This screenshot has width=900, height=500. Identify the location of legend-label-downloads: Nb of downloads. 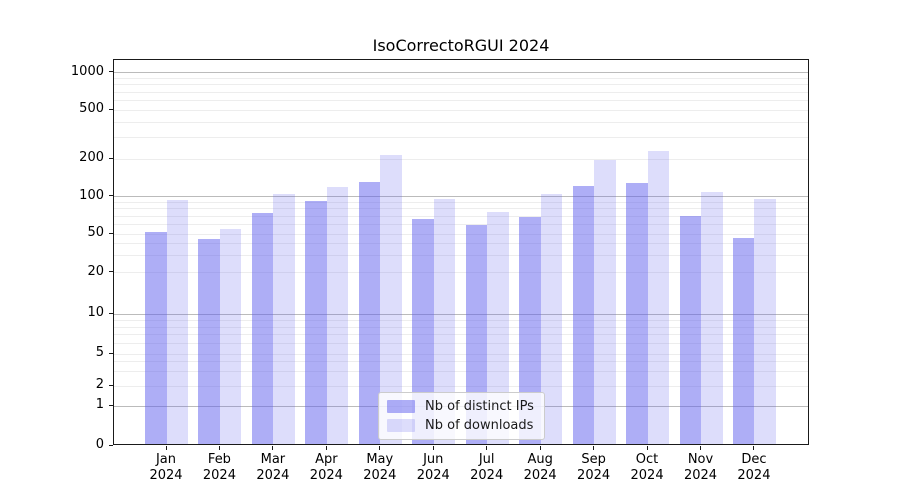
(479, 425).